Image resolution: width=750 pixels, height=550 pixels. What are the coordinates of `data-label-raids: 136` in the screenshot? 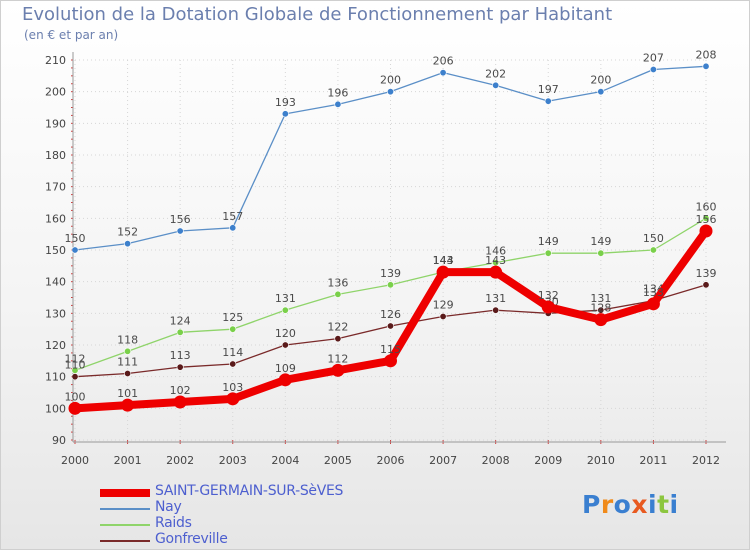 It's located at (337, 282).